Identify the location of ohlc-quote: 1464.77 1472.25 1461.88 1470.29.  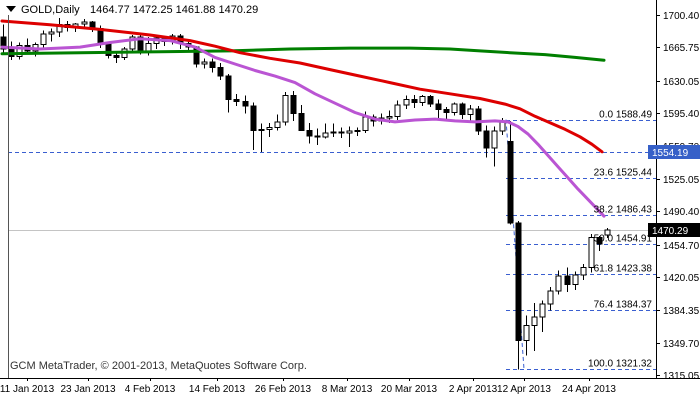
(174, 10).